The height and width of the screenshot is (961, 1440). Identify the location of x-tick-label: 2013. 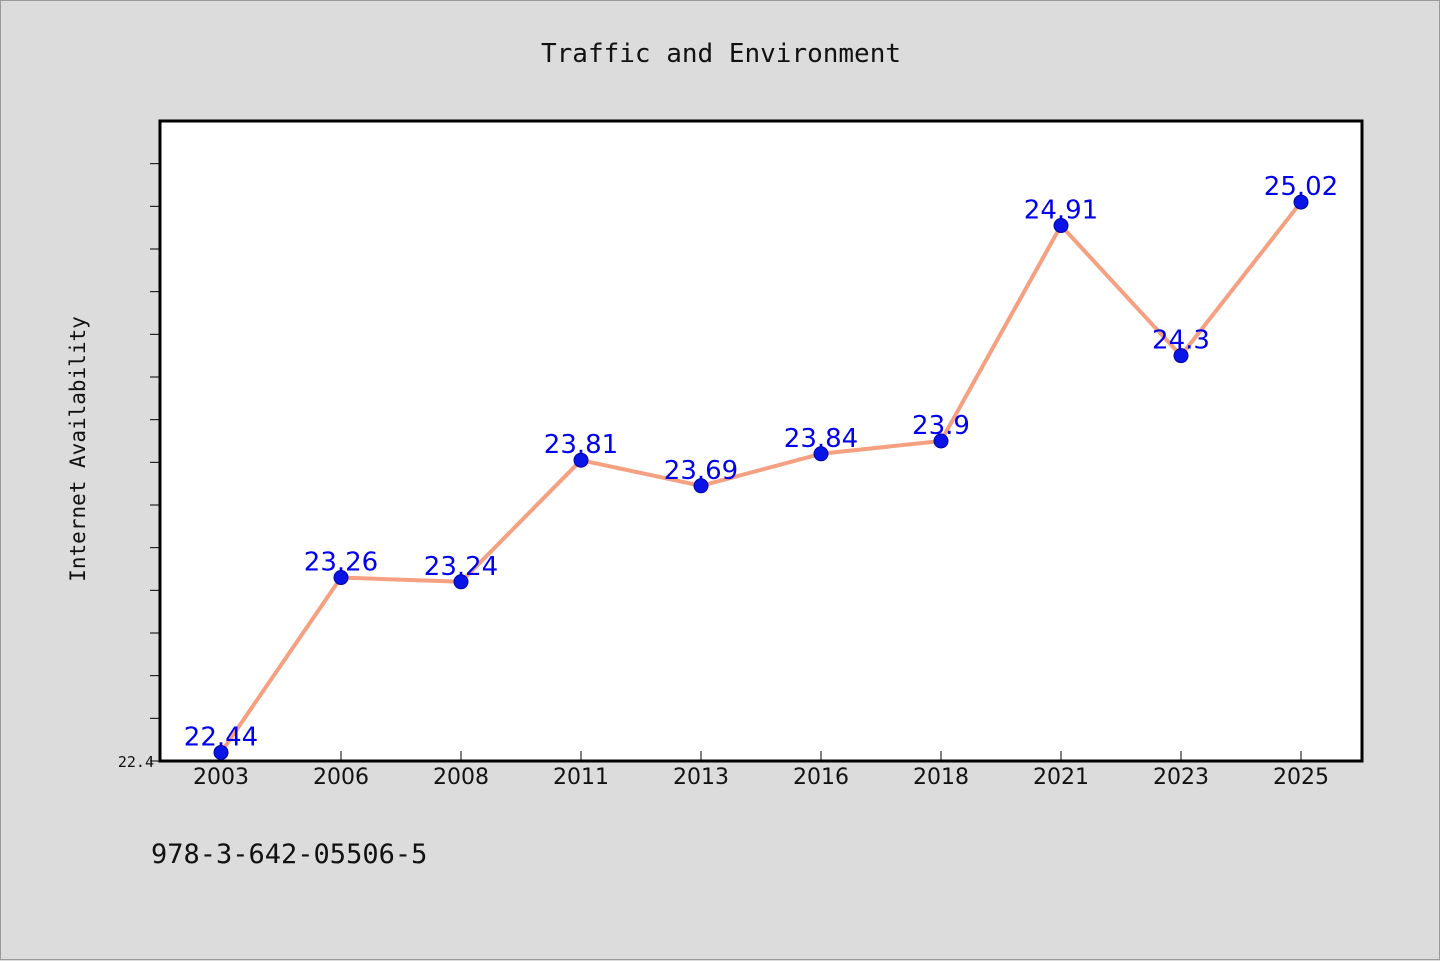
(701, 777).